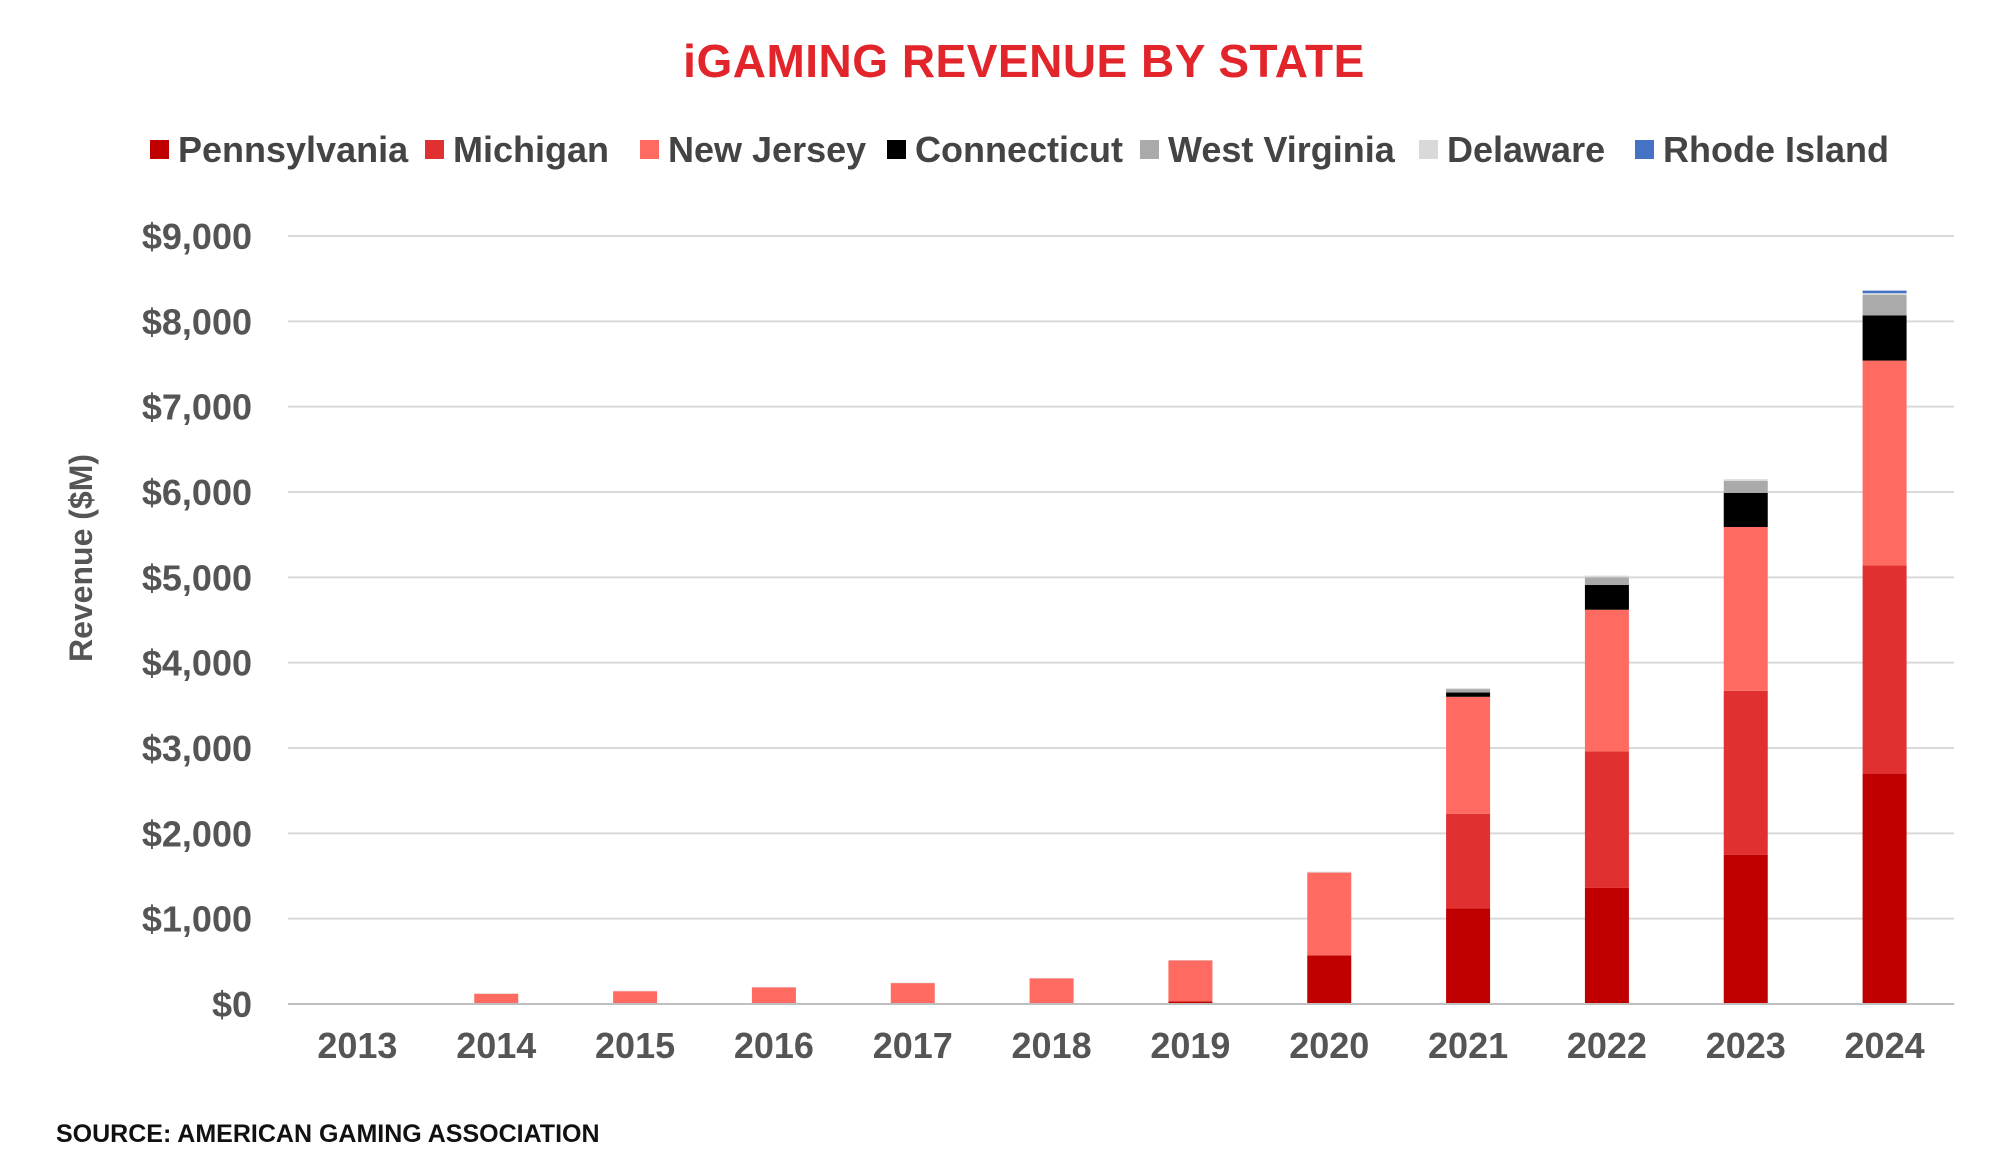 The image size is (1989, 1155). What do you see at coordinates (1052, 1045) in the screenshot?
I see `x-tick-label: 2018` at bounding box center [1052, 1045].